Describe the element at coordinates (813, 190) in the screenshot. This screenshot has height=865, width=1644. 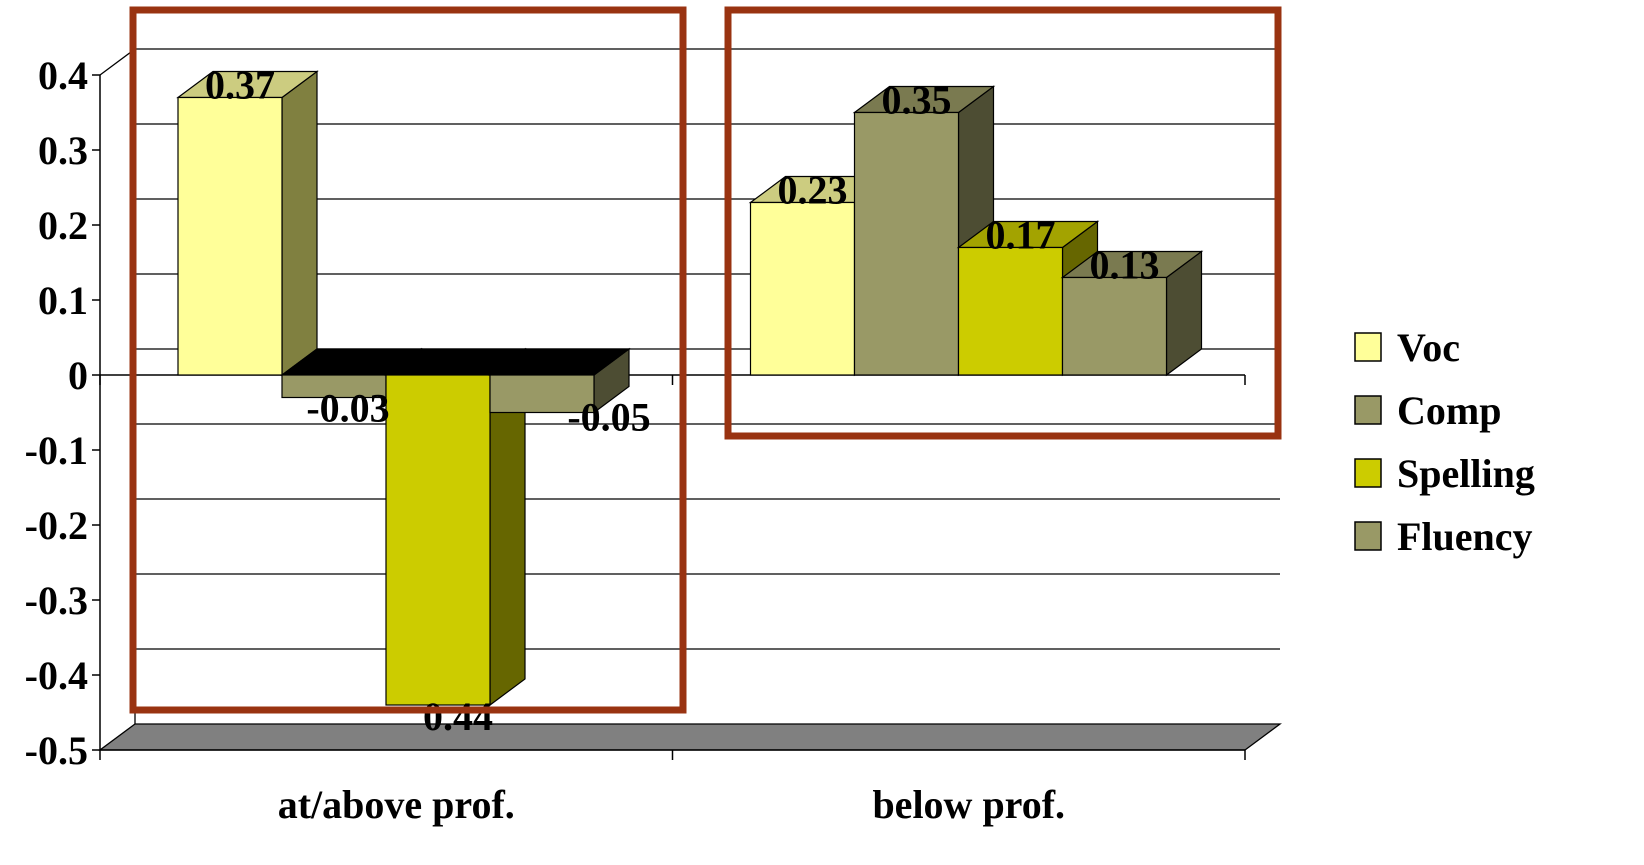
I see `data-label: 0.23` at that location.